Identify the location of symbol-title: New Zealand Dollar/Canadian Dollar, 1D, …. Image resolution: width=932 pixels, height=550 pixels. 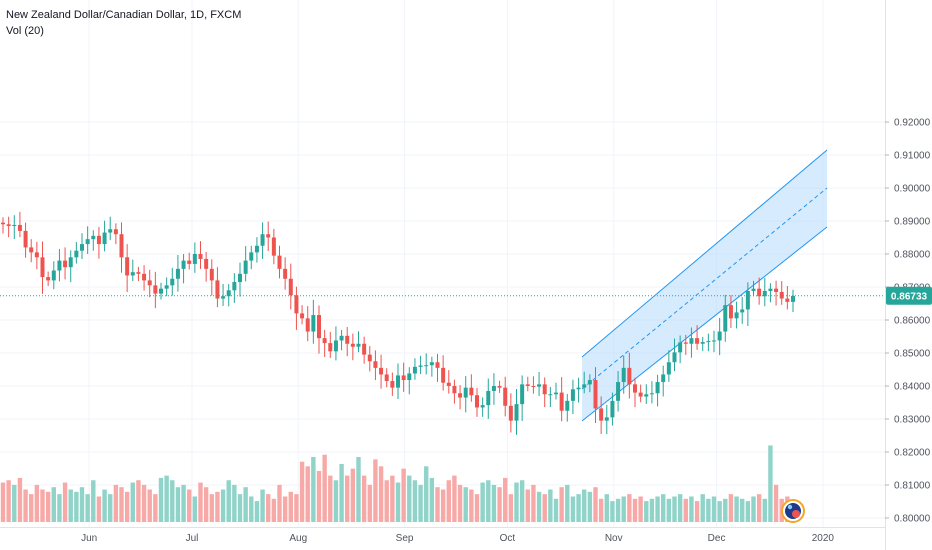
(124, 15).